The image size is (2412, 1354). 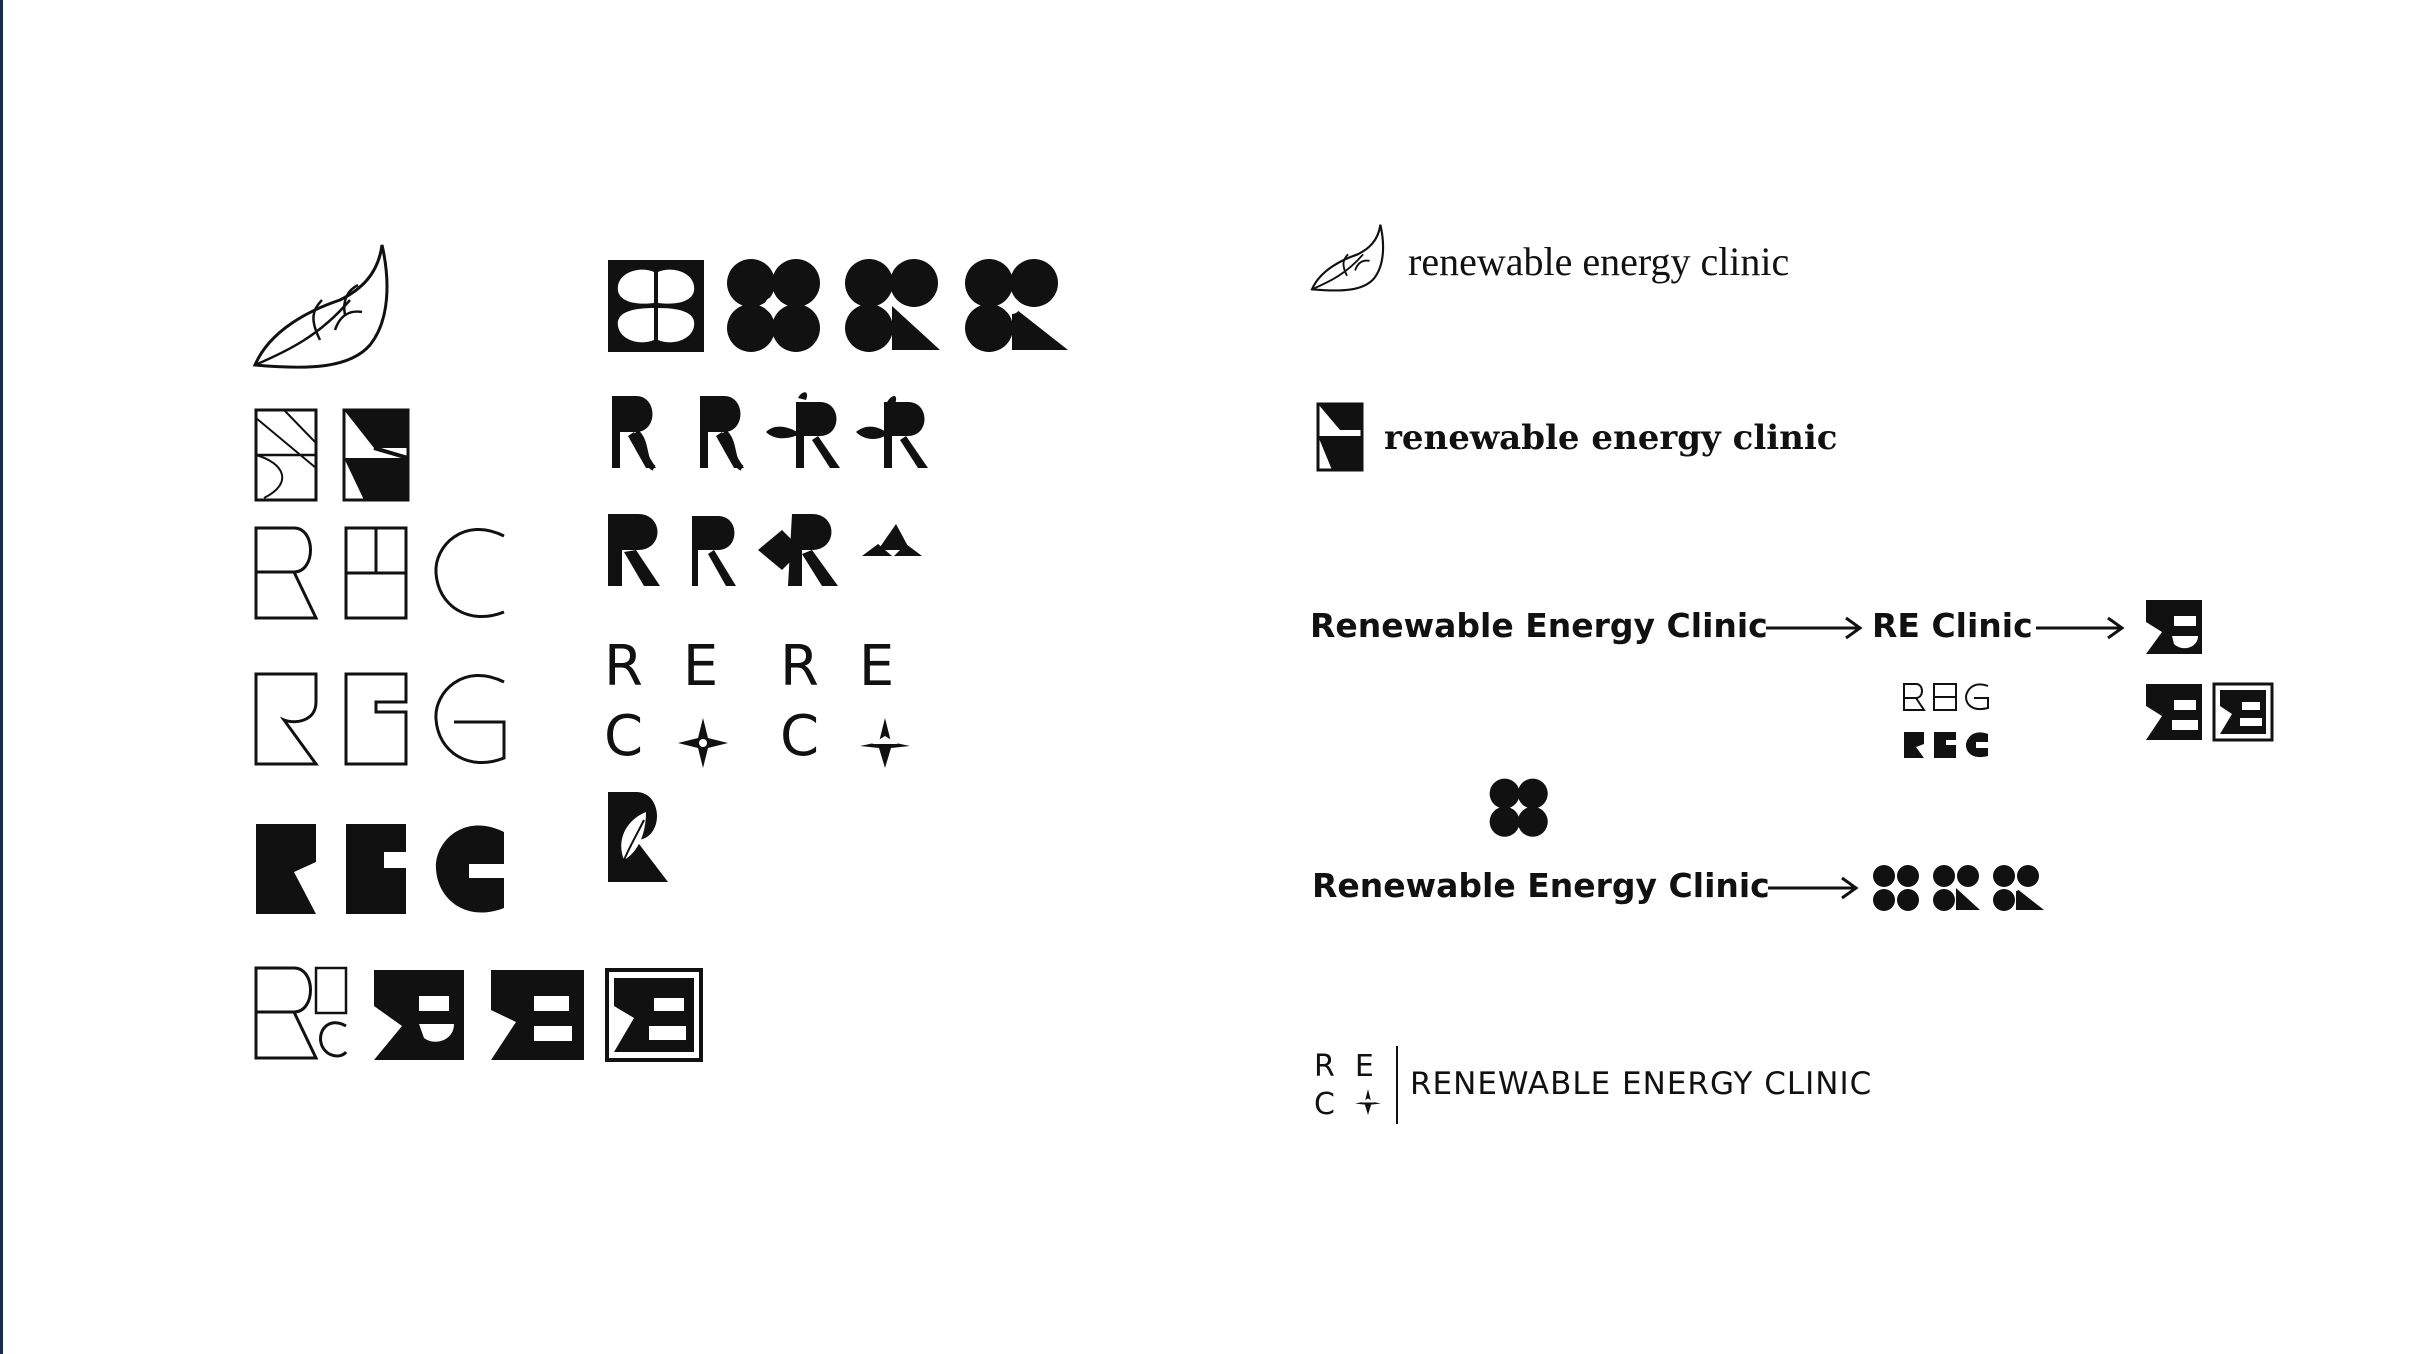 I want to click on outline-rec-small, so click(x=1946, y=697).